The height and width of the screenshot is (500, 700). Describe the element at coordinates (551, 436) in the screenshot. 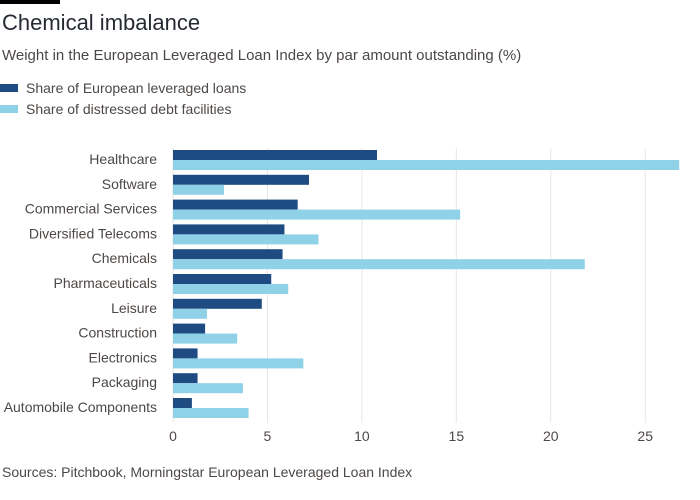

I see `x-tick-label-20: 20` at that location.